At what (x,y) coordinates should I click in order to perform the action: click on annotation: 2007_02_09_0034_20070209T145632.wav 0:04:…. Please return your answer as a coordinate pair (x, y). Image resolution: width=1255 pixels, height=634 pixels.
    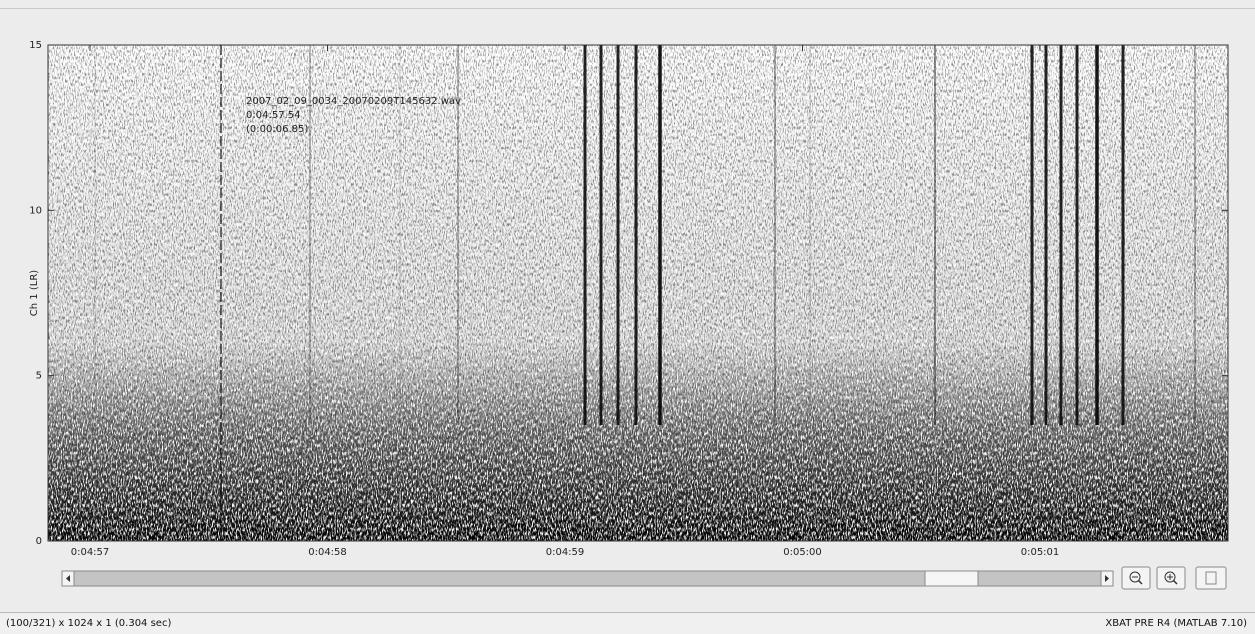
    Looking at the image, I should click on (353, 115).